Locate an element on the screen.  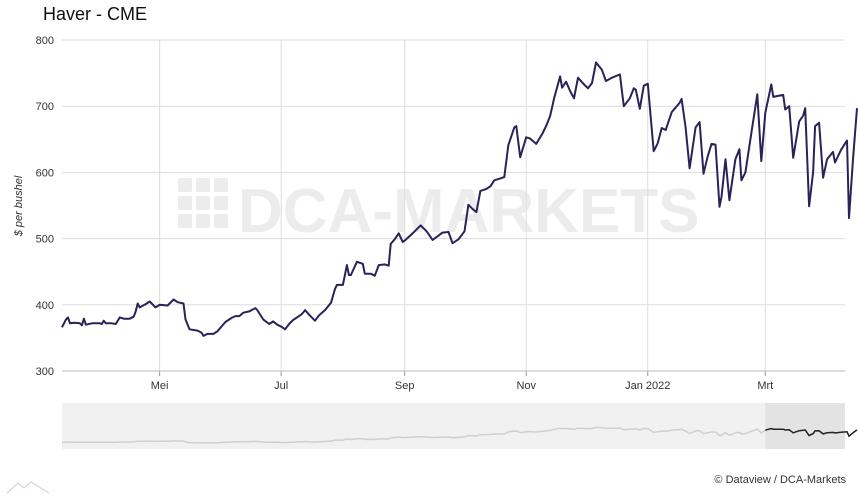
chart-title: Haver - CME is located at coordinates (95, 14).